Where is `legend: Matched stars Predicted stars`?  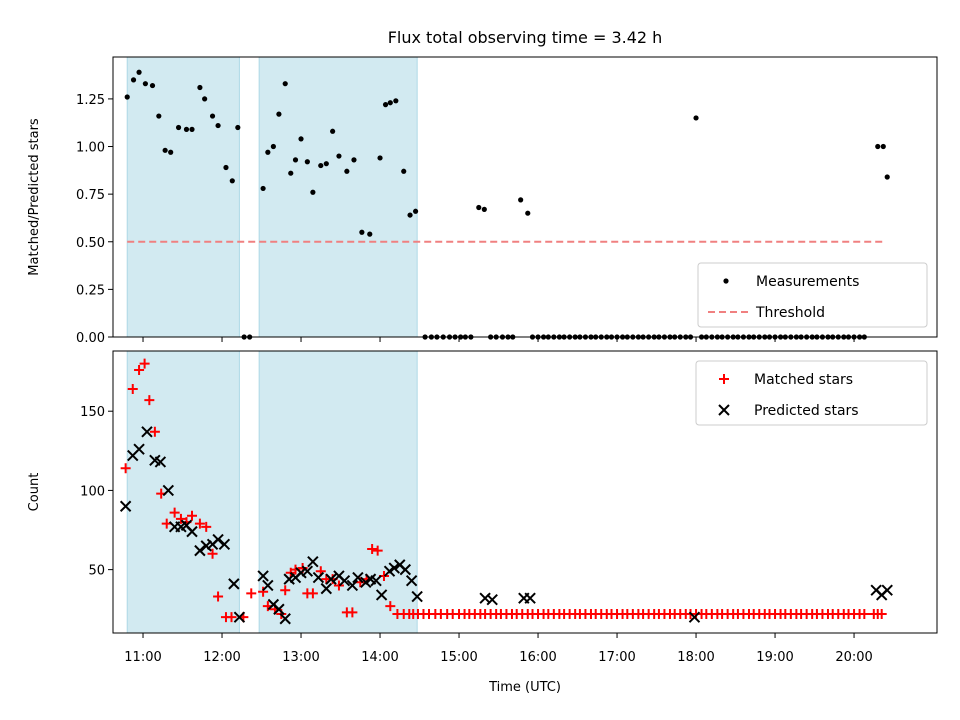
legend: Matched stars Predicted stars is located at coordinates (811, 393).